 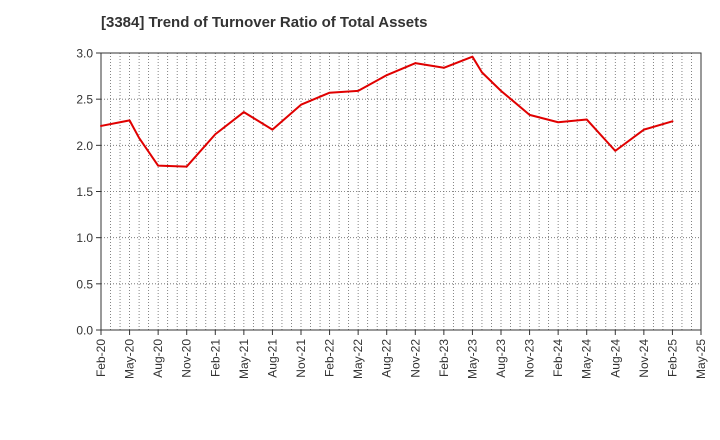 What do you see at coordinates (101, 358) in the screenshot?
I see `x-tick-label: Feb-20` at bounding box center [101, 358].